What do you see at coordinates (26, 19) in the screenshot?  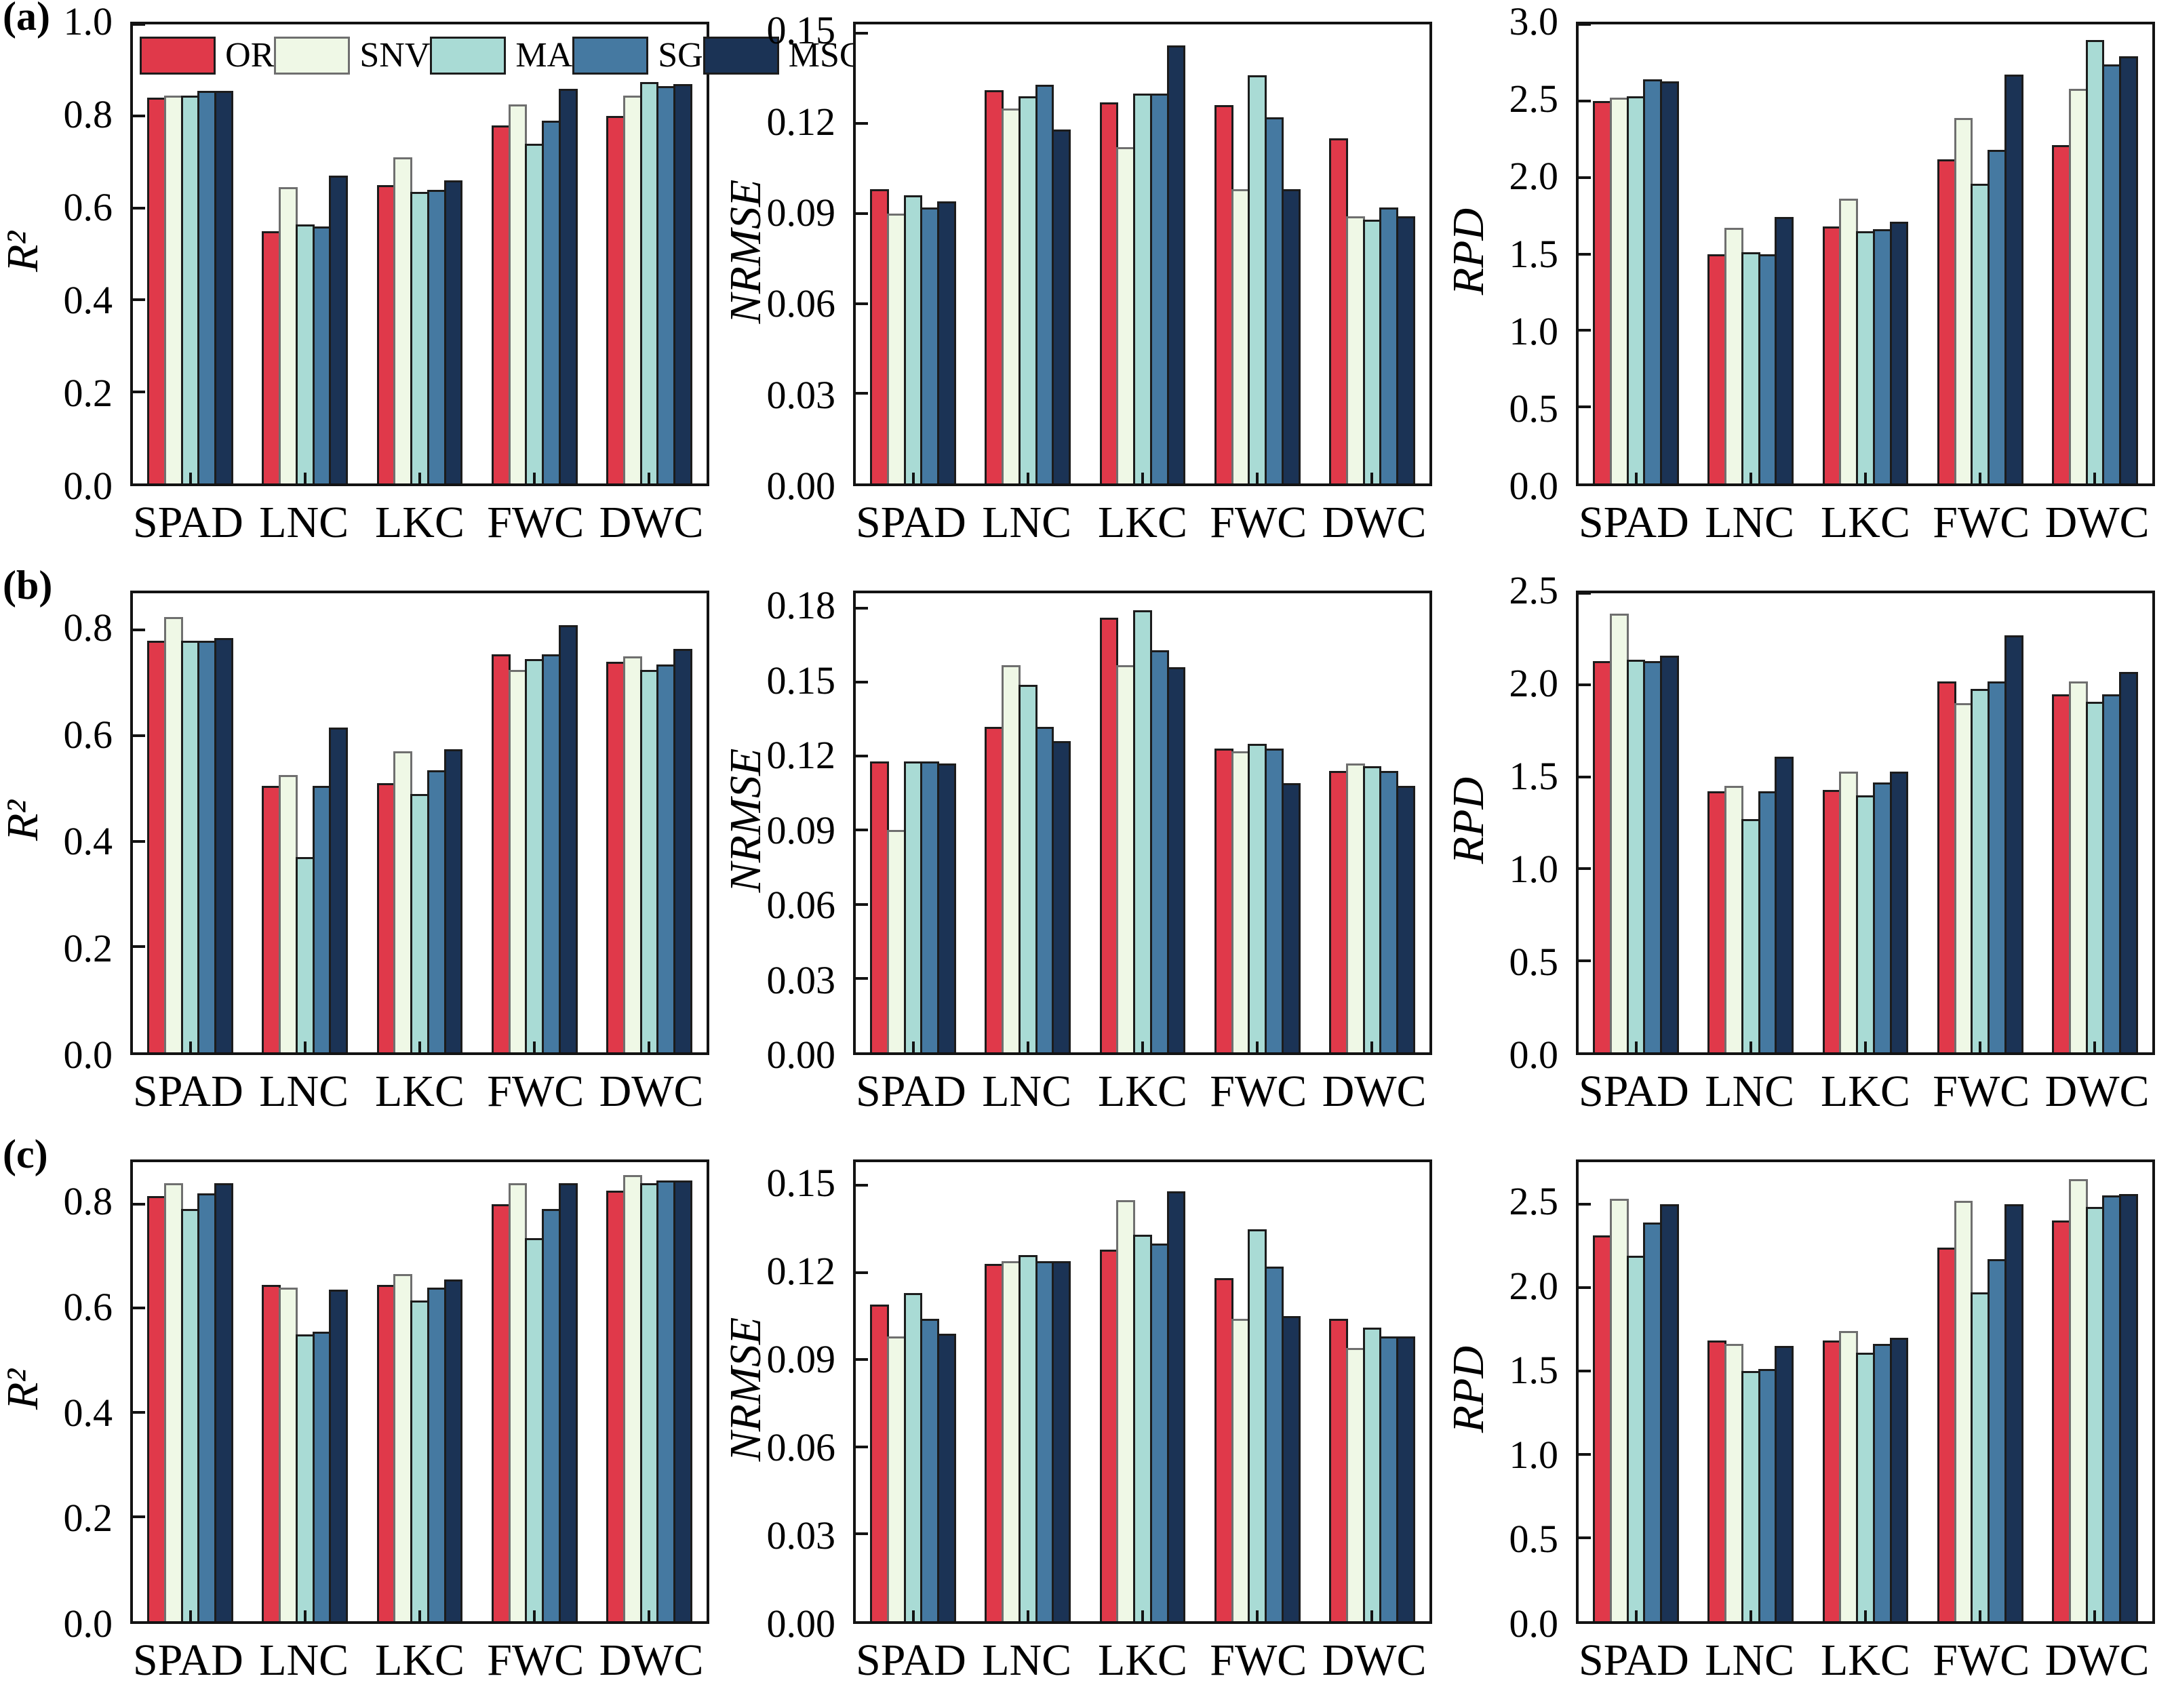 I see `panel-label-a-r2: (a)` at bounding box center [26, 19].